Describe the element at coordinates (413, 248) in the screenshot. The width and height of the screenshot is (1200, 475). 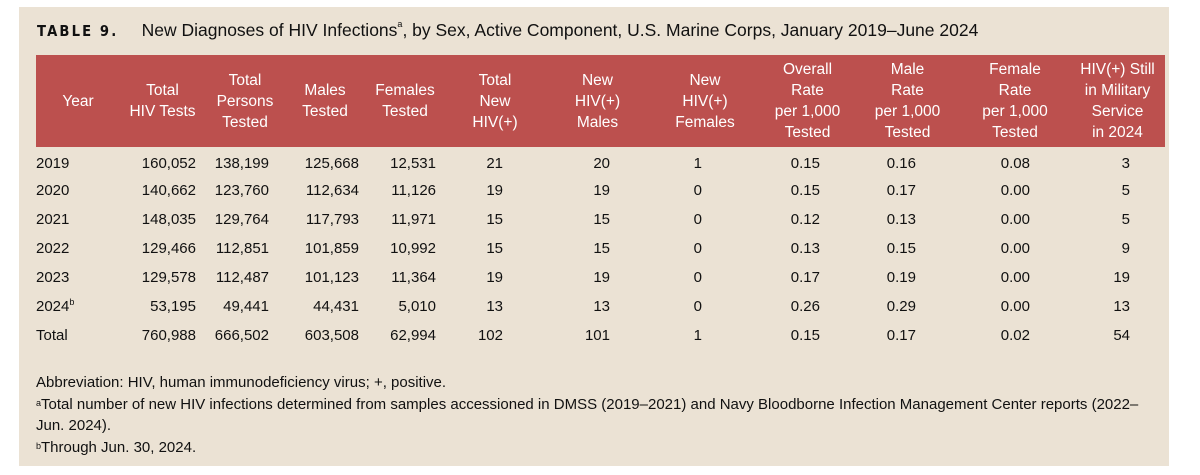
I see `table-cell: 10,992` at that location.